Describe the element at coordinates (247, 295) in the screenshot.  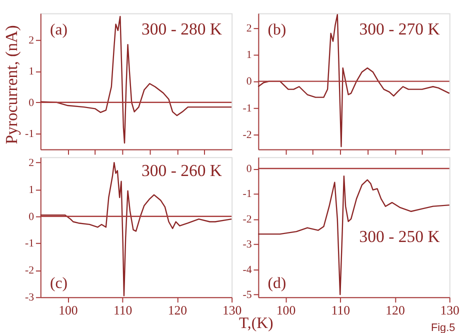
I see `y-tick-label: -5` at that location.